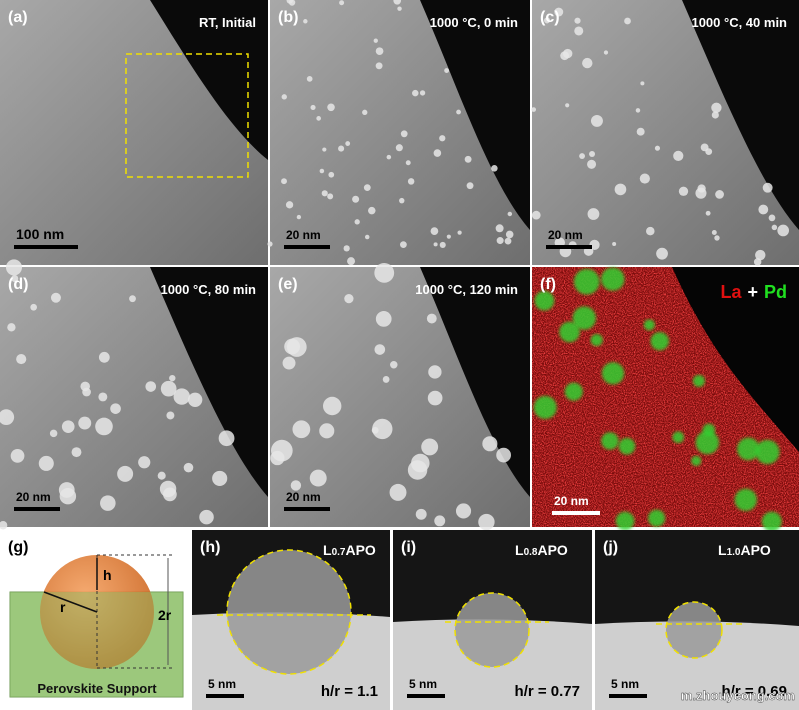 The image size is (799, 710). What do you see at coordinates (70, 602) in the screenshot?
I see `radius-arrow` at bounding box center [70, 602].